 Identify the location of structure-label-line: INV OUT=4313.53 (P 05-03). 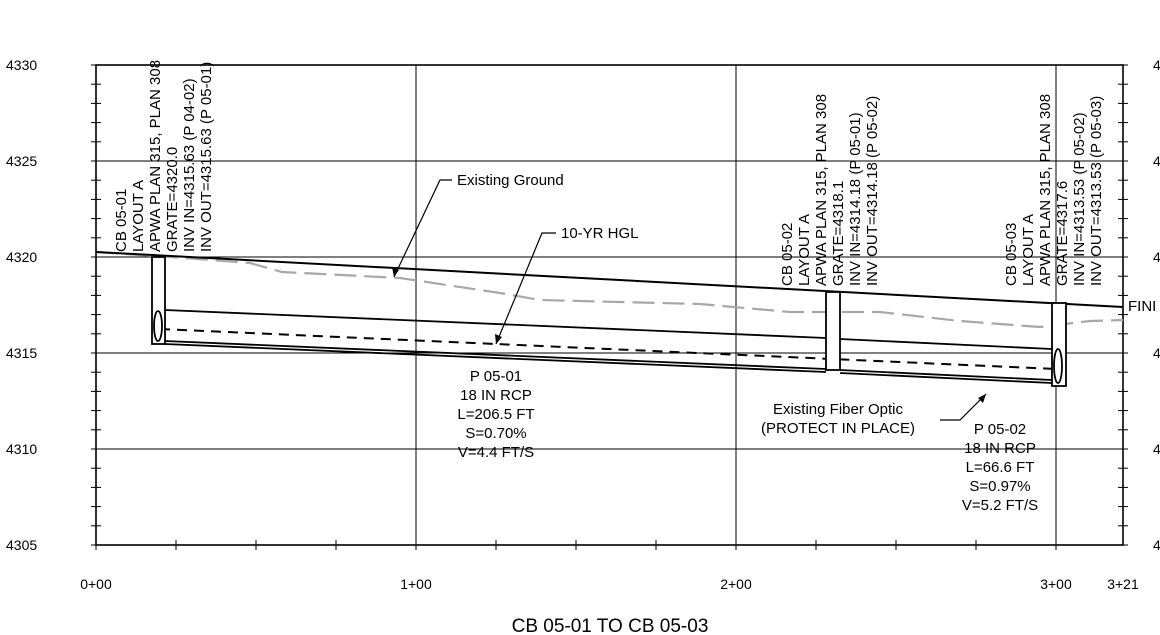
(1096, 191).